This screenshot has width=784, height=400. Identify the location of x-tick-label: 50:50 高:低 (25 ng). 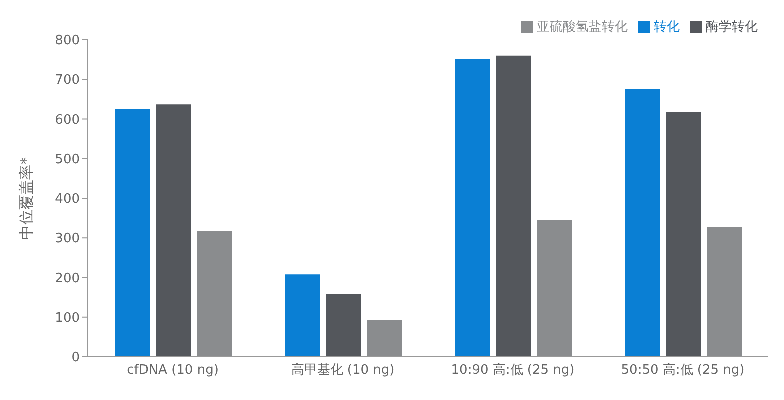
(683, 370).